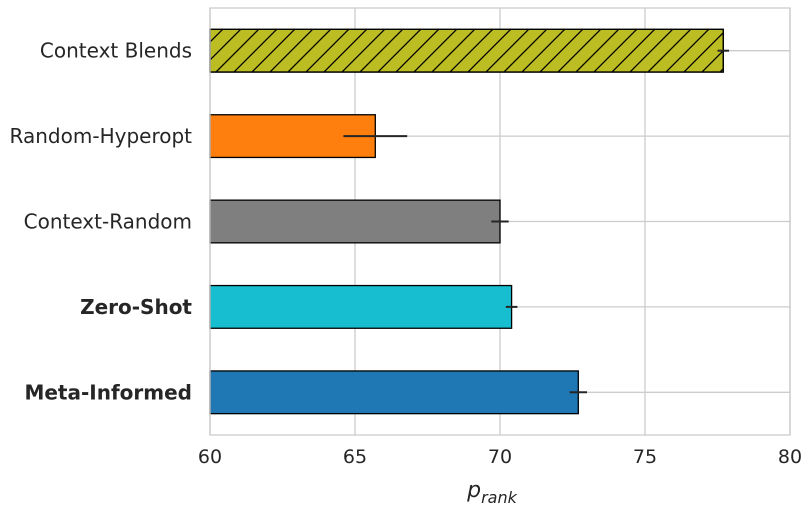 The image size is (812, 511). I want to click on x-tick-label: 70, so click(500, 457).